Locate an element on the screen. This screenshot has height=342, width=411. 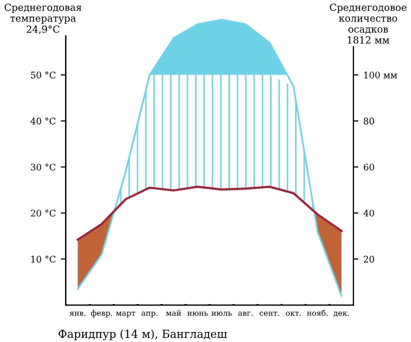
y-tick-label: 20 °C is located at coordinates (43, 213).